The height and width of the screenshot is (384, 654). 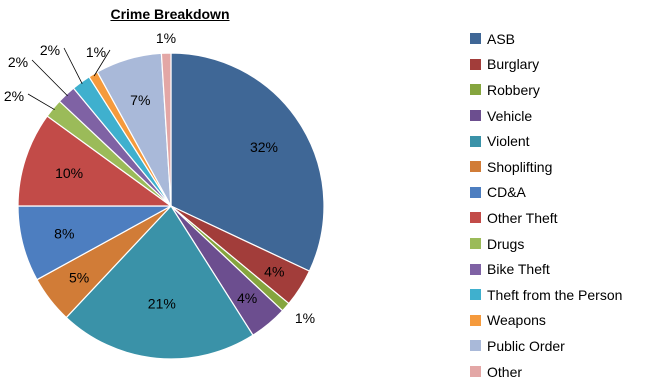 What do you see at coordinates (522, 217) in the screenshot?
I see `legend-label: Other Theft` at bounding box center [522, 217].